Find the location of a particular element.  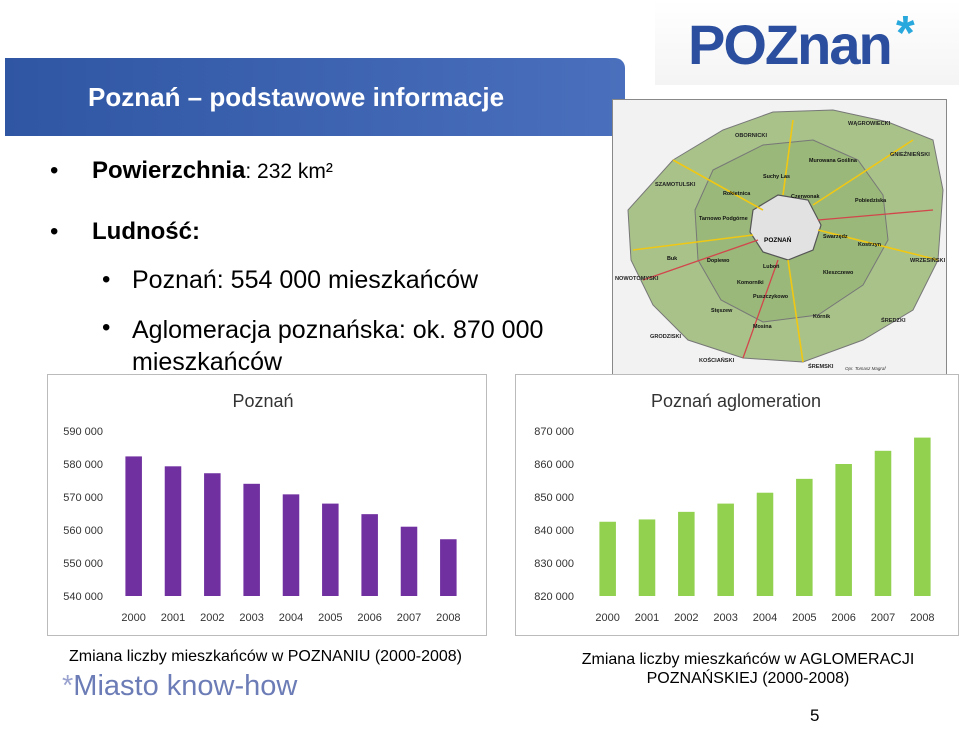

area-item: Powierzchnia: 232 km² is located at coordinates (212, 171).